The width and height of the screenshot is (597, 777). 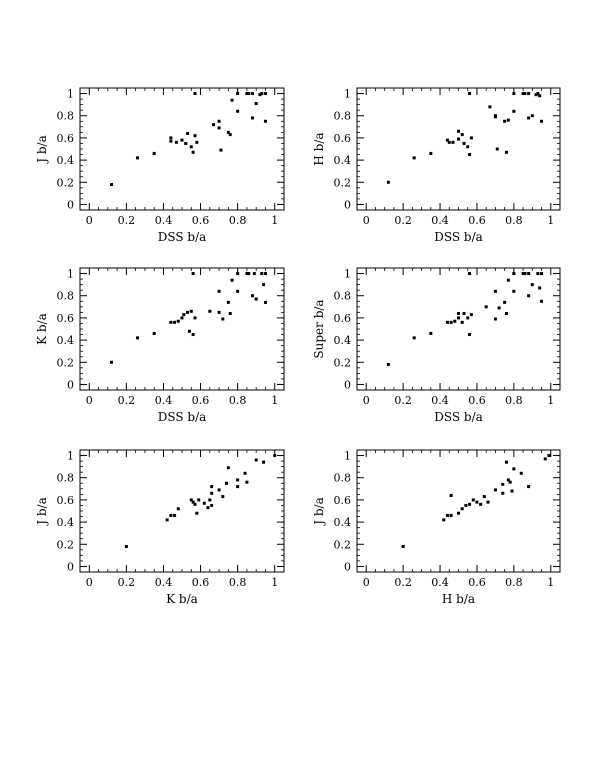 I want to click on scatter-panel-2: 0 0.2 0.4 0.6 0.8 1 0 0.2 0.4 0.6 0.8 1 DSS b/a H b/a, so click(x=436, y=165).